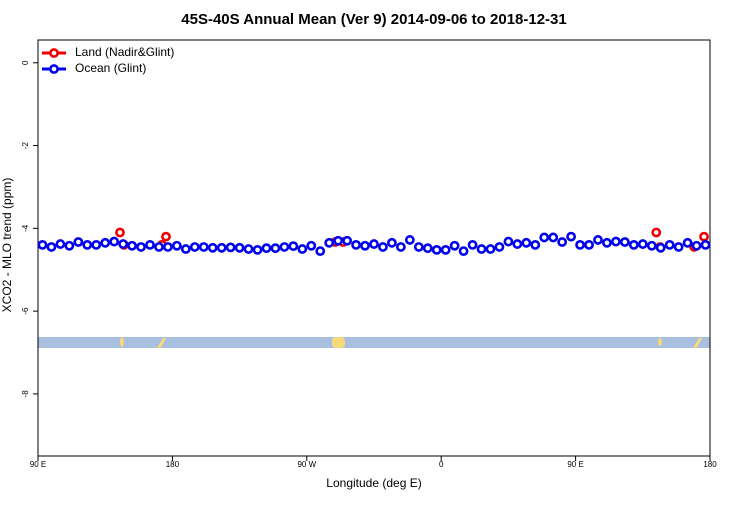 The image size is (750, 505). Describe the element at coordinates (110, 68) in the screenshot. I see `legend-label: Ocean (Glint)` at that location.